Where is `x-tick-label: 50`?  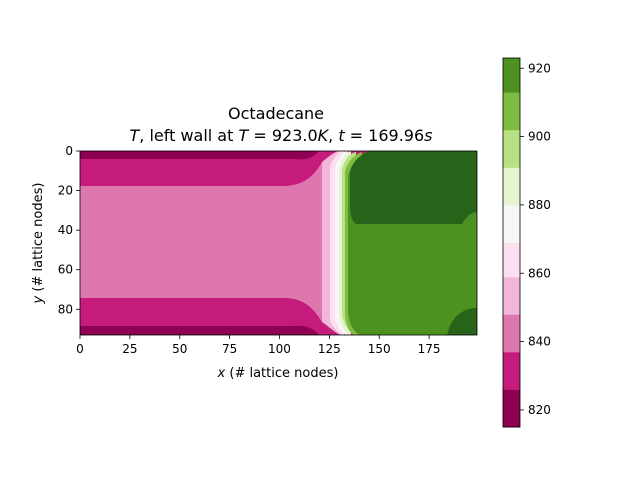
x-tick-label: 50 is located at coordinates (179, 349).